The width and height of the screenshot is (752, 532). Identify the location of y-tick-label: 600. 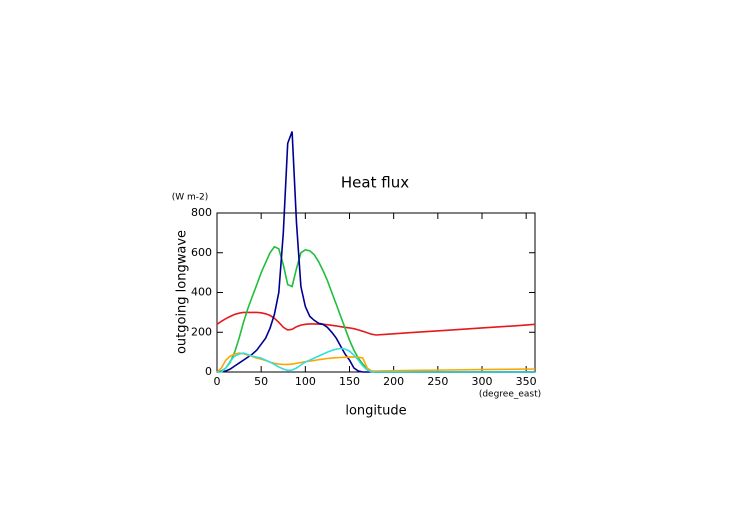
(201, 252).